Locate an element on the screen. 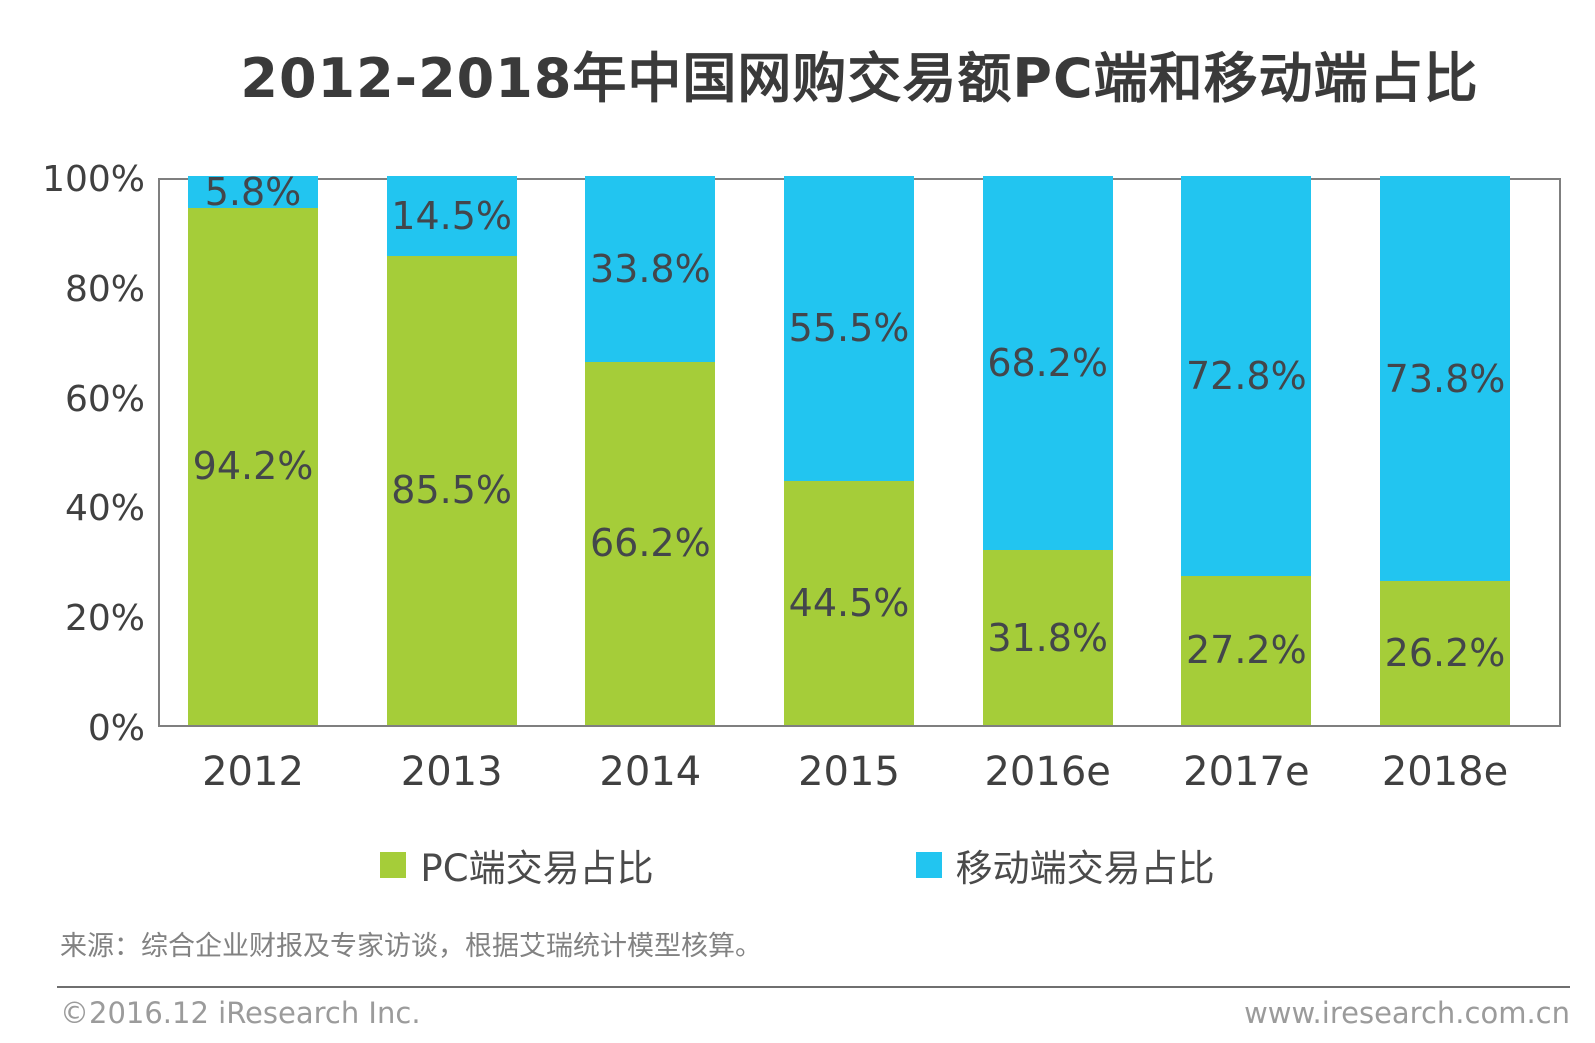 Image resolution: width=1595 pixels, height=1043 pixels. bar-segment-mobile: 55.5% is located at coordinates (849, 328).